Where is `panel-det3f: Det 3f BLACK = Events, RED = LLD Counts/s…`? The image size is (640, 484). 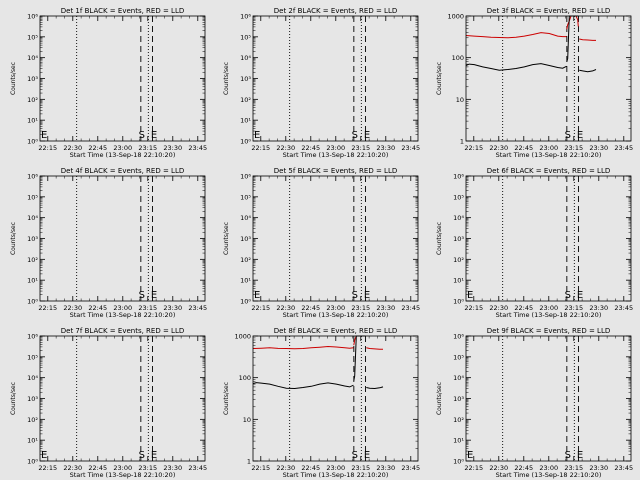 panel-det3f: Det 3f BLACK = Events, RED = LLD Counts/s… is located at coordinates (534, 83).